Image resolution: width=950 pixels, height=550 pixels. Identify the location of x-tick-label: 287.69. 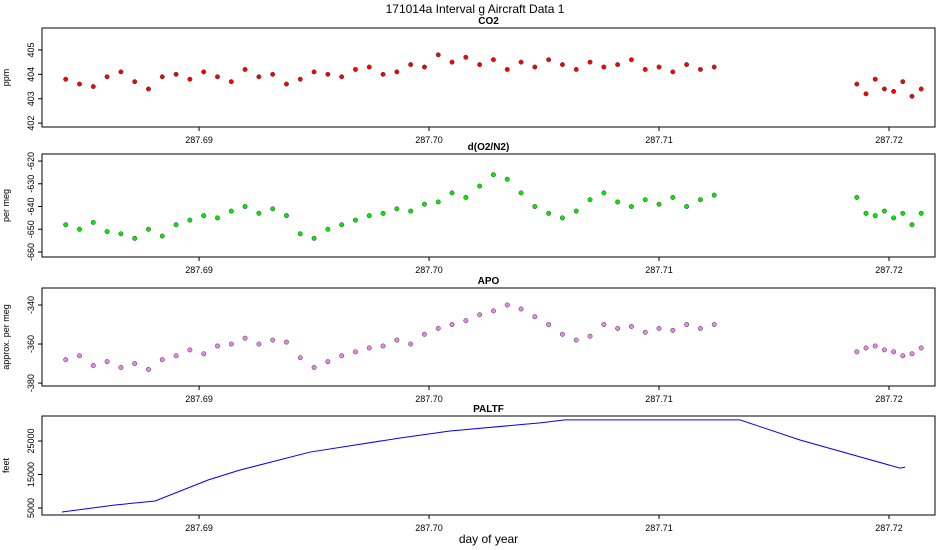
(199, 399).